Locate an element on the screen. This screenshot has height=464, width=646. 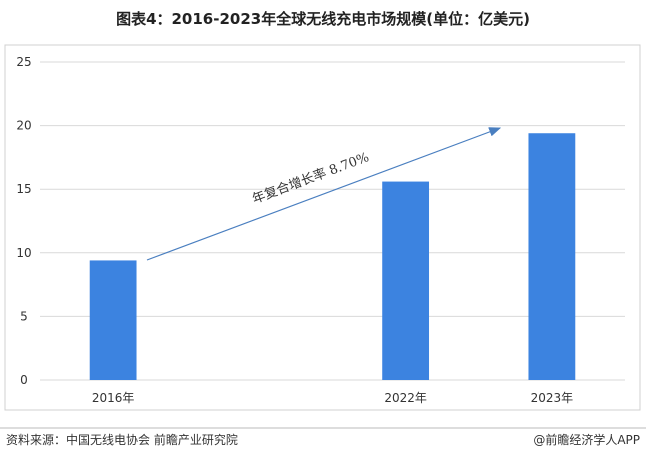
source: 资料来源：中国无线电协会 前瞻产业研究院 is located at coordinates (122, 439).